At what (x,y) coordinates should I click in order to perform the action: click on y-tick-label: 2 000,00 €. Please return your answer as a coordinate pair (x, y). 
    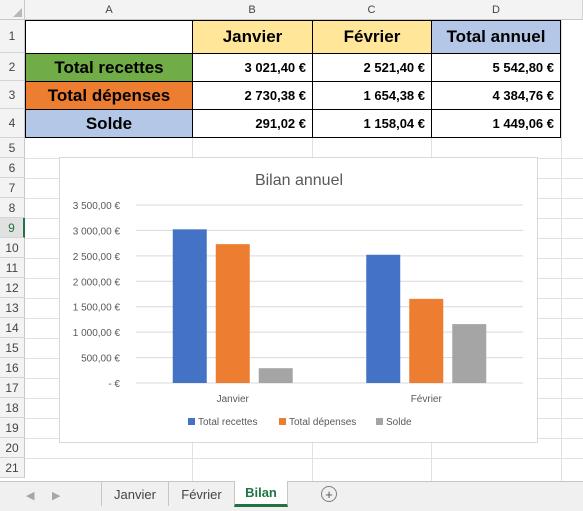
    Looking at the image, I should click on (97, 282).